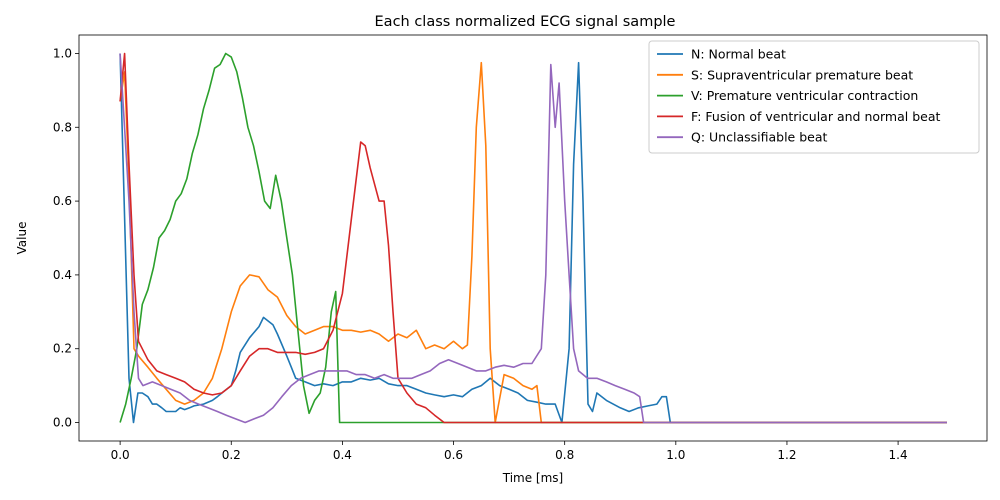 This screenshot has width=1000, height=500. I want to click on y-tick-label: 0.8, so click(62, 127).